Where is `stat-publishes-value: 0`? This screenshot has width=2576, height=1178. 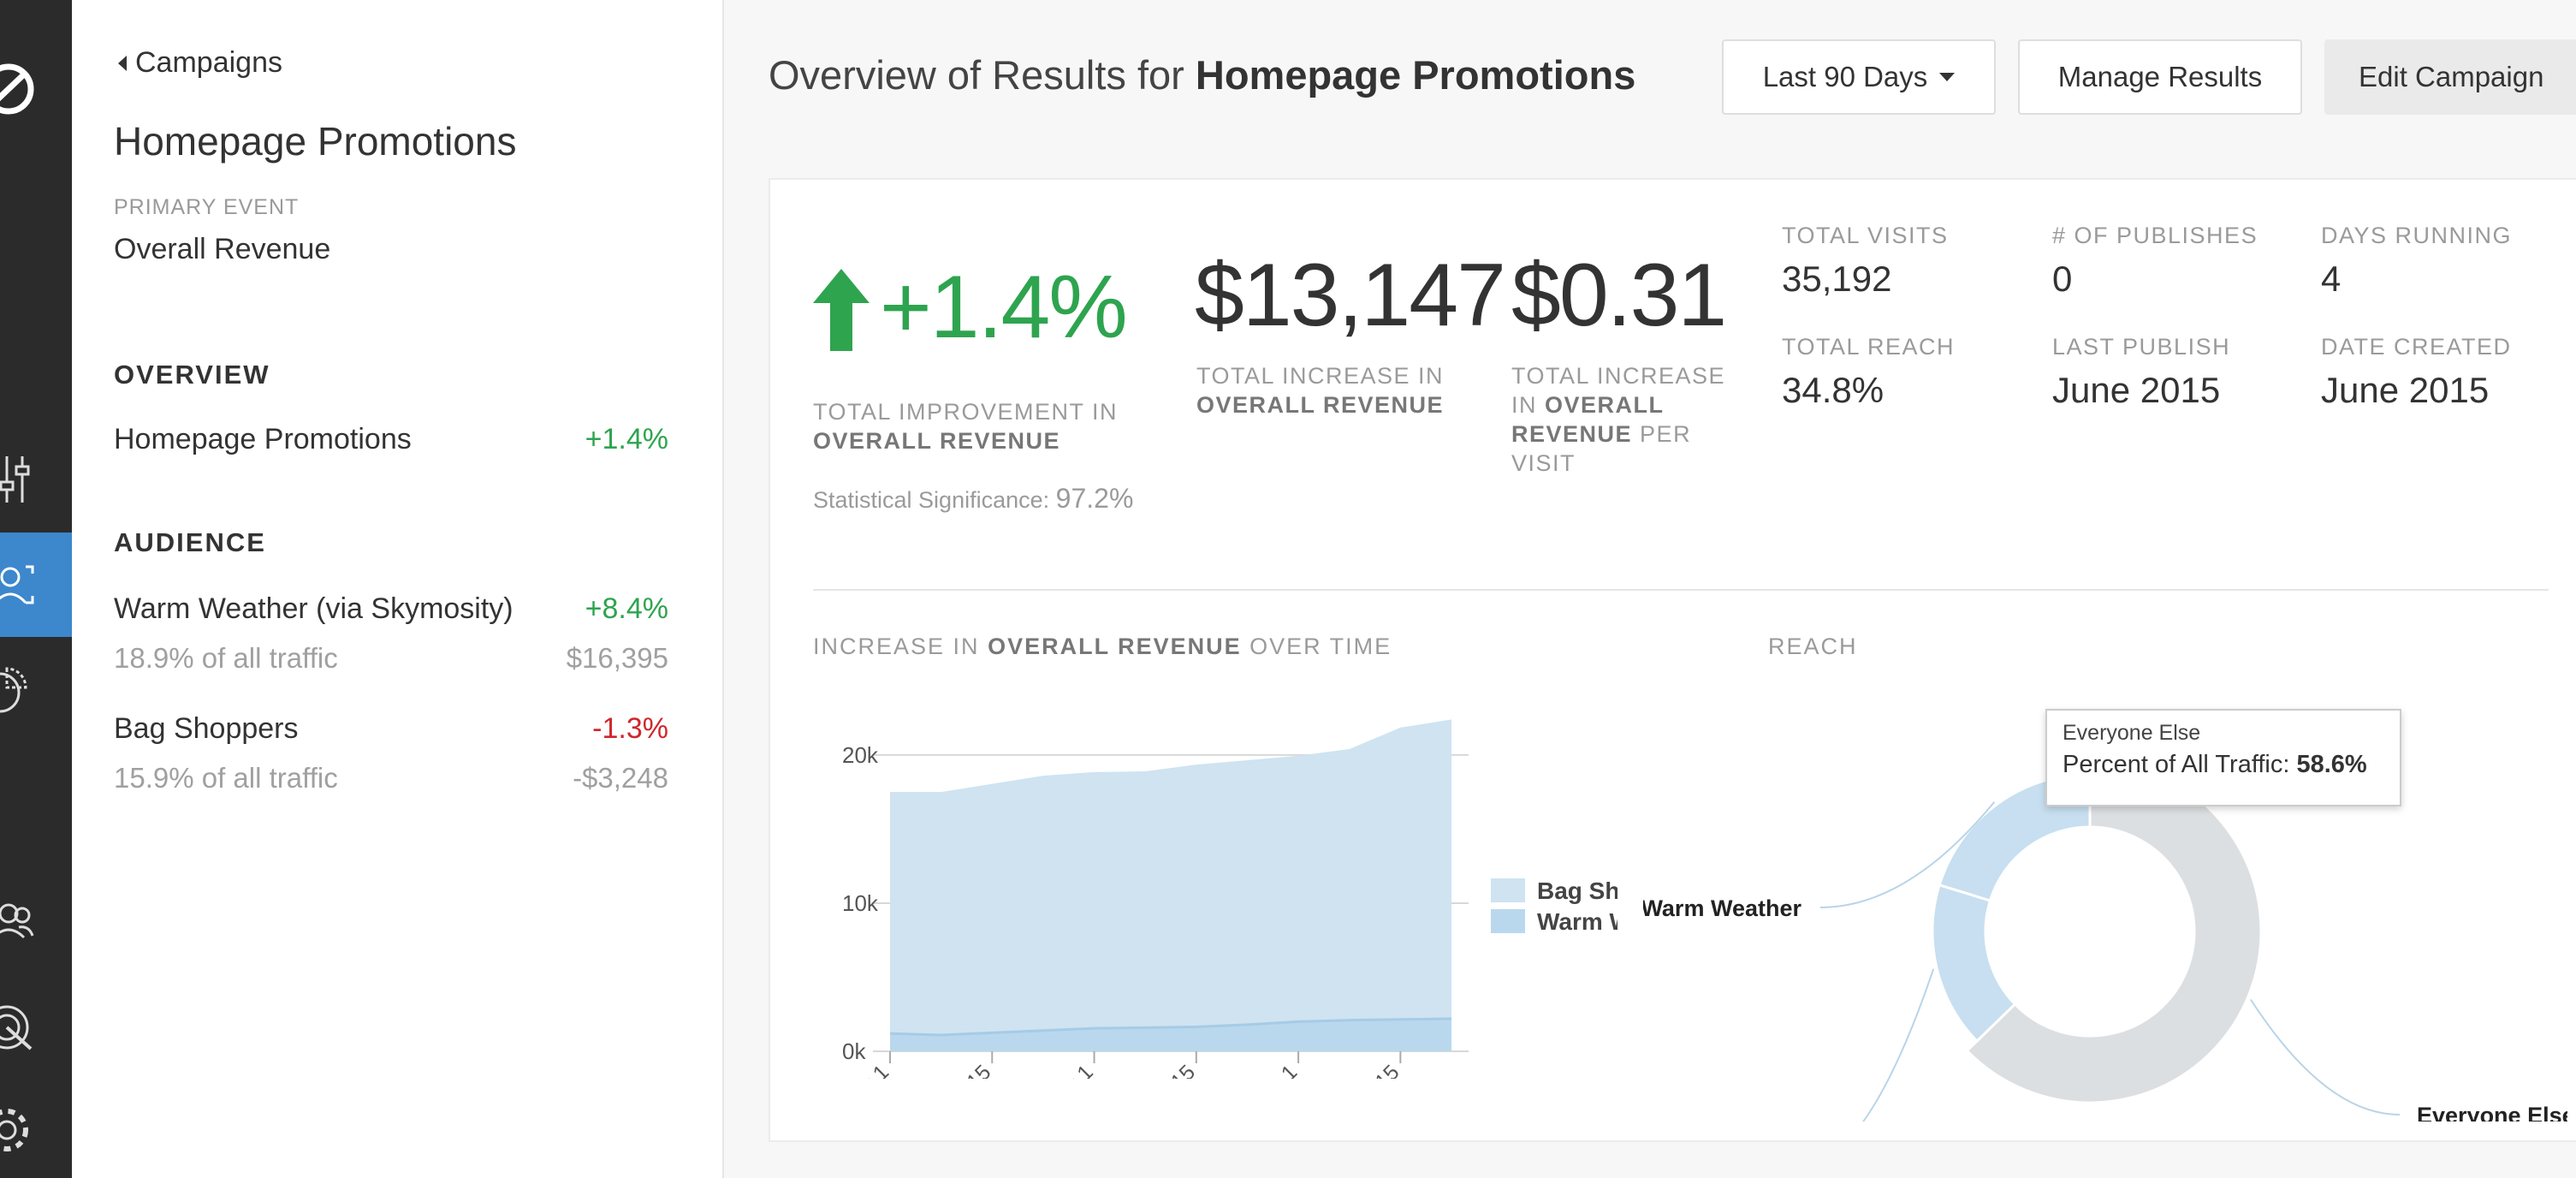
stat-publishes-value: 0 is located at coordinates (2062, 279).